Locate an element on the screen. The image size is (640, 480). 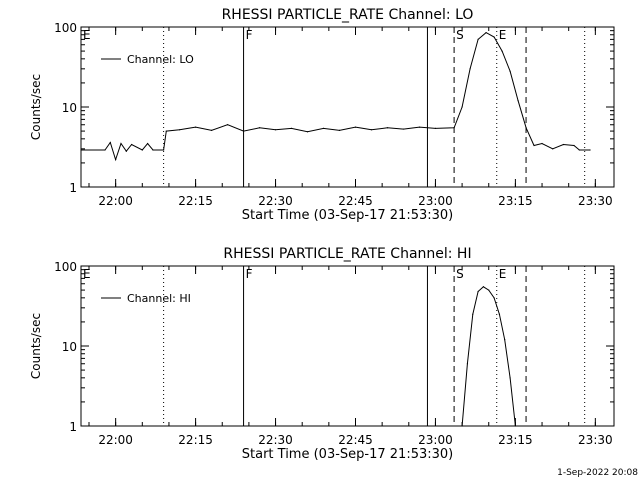
chart-title: RHESSI PARTICLE_RATE Channel: HI is located at coordinates (347, 254).